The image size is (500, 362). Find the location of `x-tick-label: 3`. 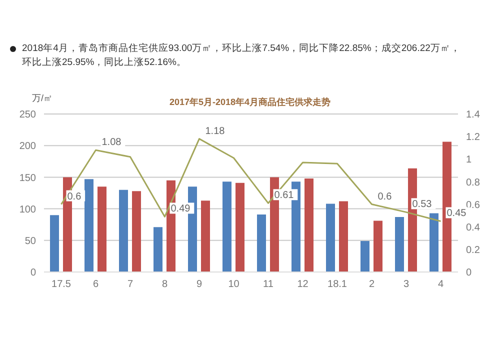

x-tick-label: 3 is located at coordinates (406, 284).